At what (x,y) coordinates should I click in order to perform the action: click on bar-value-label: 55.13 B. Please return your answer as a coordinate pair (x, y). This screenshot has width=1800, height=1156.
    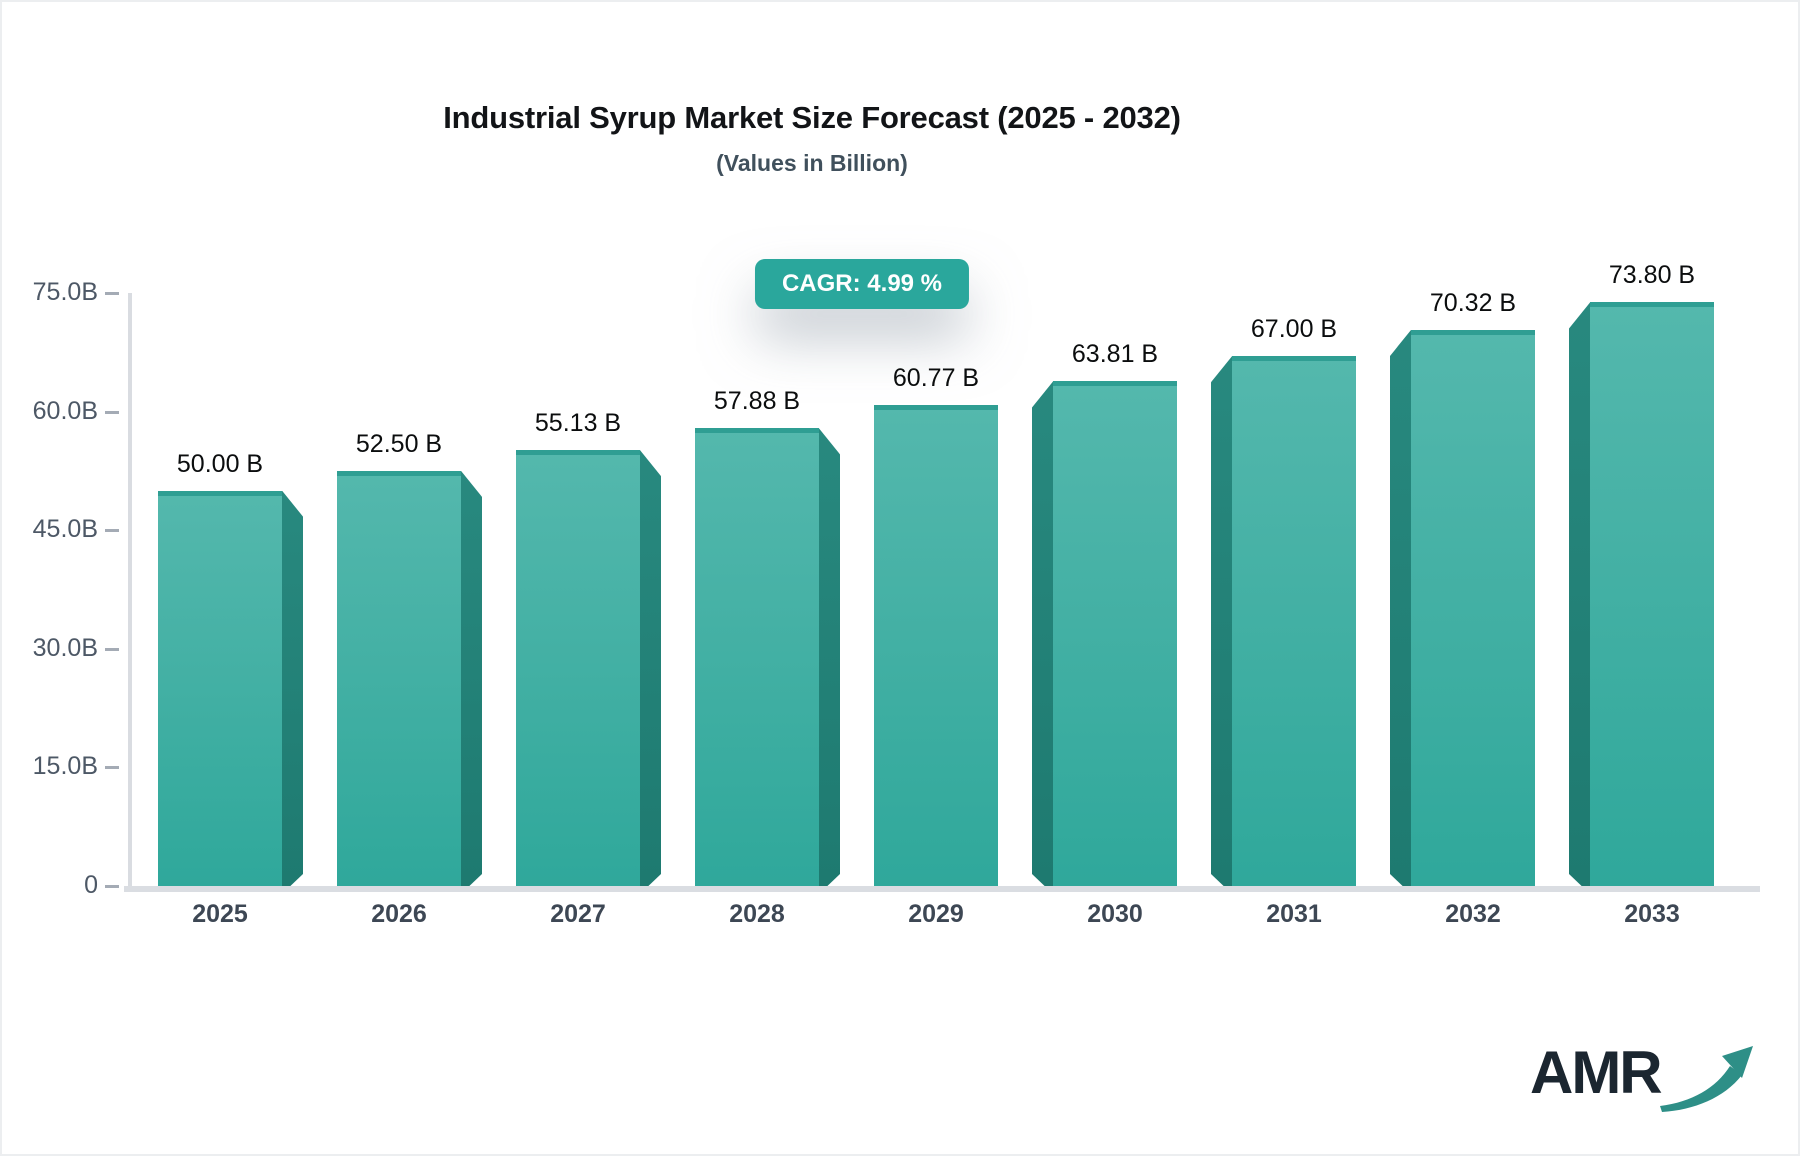
    Looking at the image, I should click on (578, 423).